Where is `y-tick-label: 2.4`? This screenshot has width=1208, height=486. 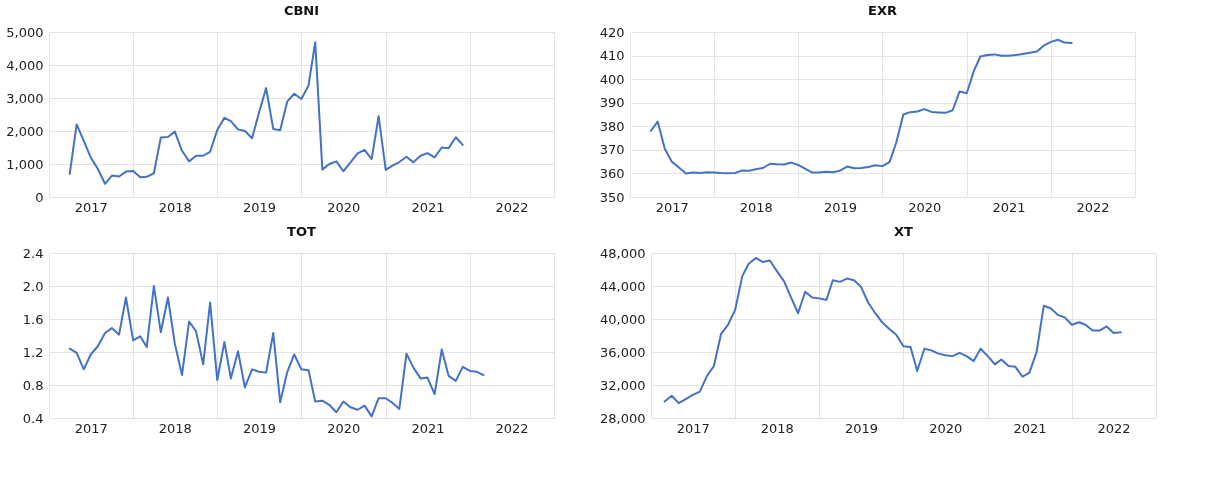
y-tick-label: 2.4 is located at coordinates (33, 253).